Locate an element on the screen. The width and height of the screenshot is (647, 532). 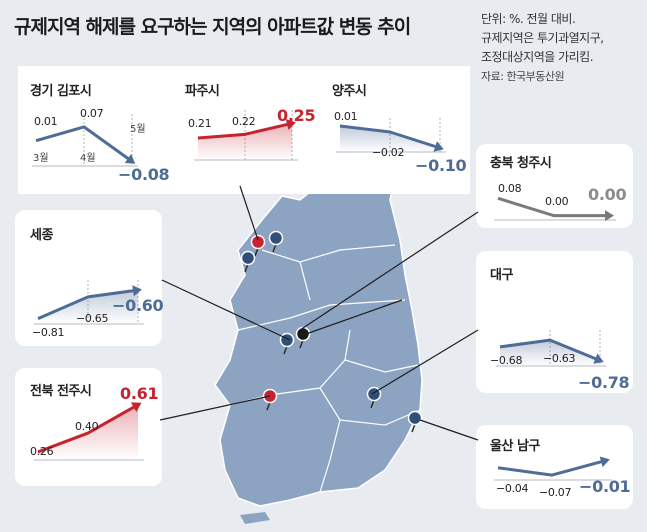
value-label-daegu-2: −0.63 is located at coordinates (559, 358).